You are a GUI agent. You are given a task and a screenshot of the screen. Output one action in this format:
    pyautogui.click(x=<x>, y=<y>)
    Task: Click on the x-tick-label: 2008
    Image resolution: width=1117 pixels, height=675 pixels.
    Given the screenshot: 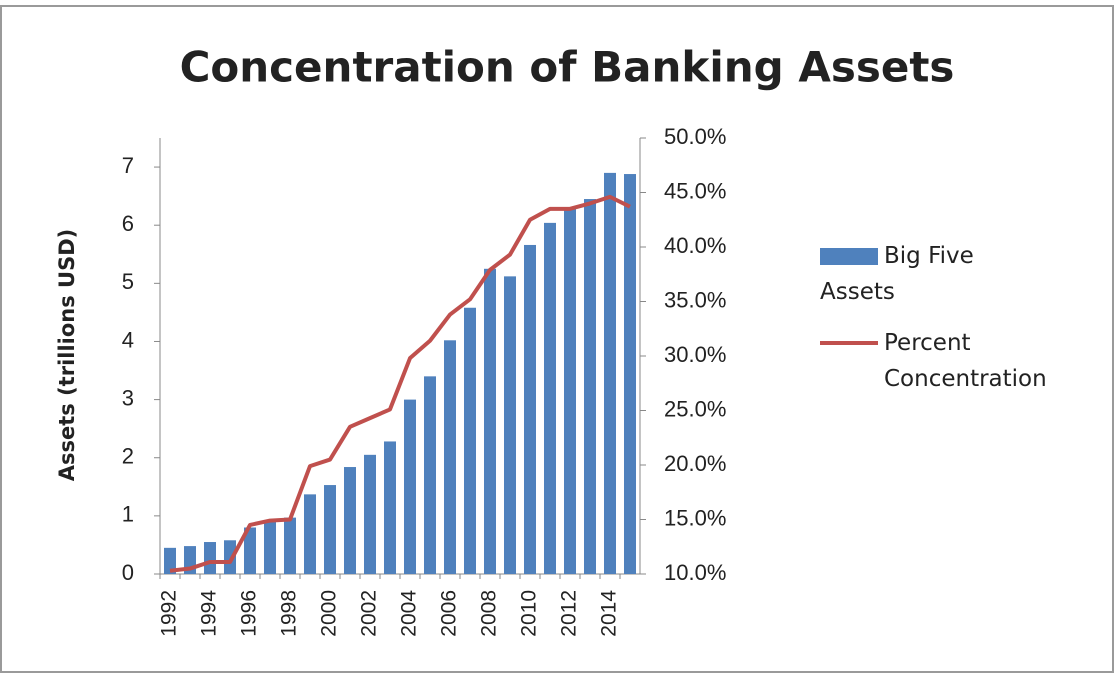 What is the action you would take?
    pyautogui.click(x=489, y=613)
    